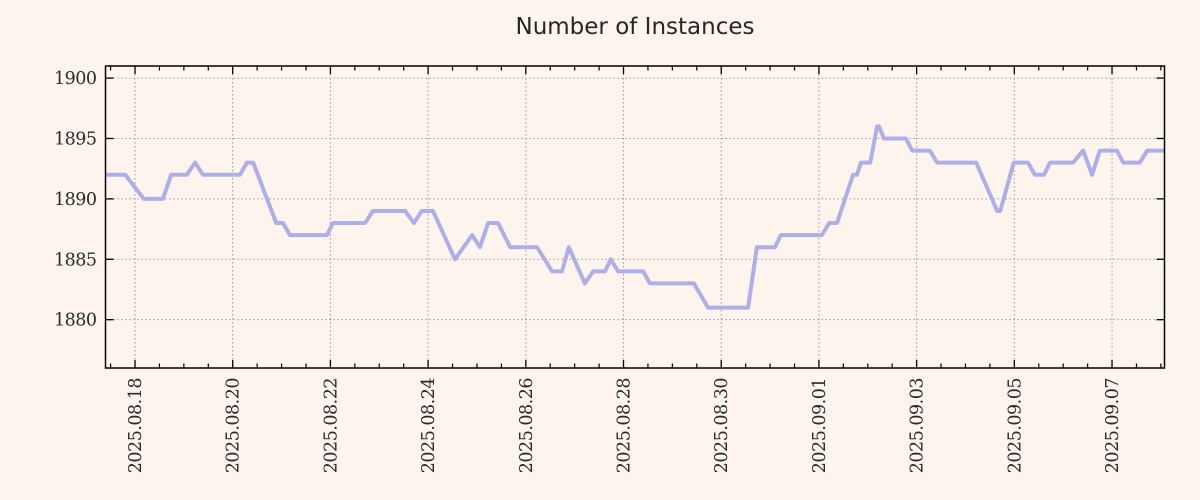 This screenshot has width=1200, height=500. I want to click on x-tick-label: 2025.08.18, so click(136, 425).